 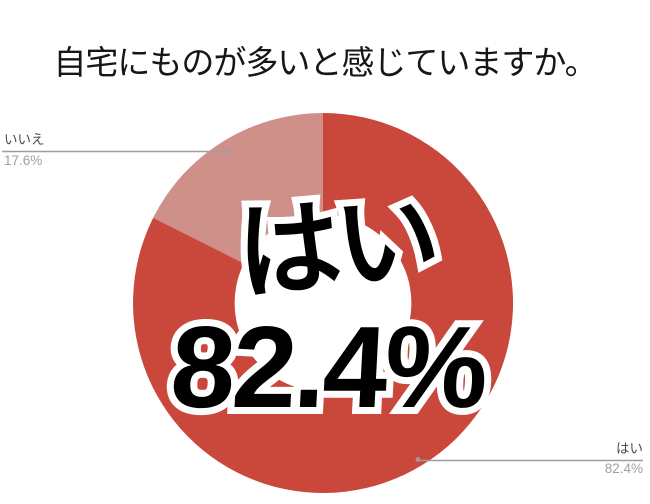 I want to click on callout-yes: はい 82.4%, so click(x=623, y=459).